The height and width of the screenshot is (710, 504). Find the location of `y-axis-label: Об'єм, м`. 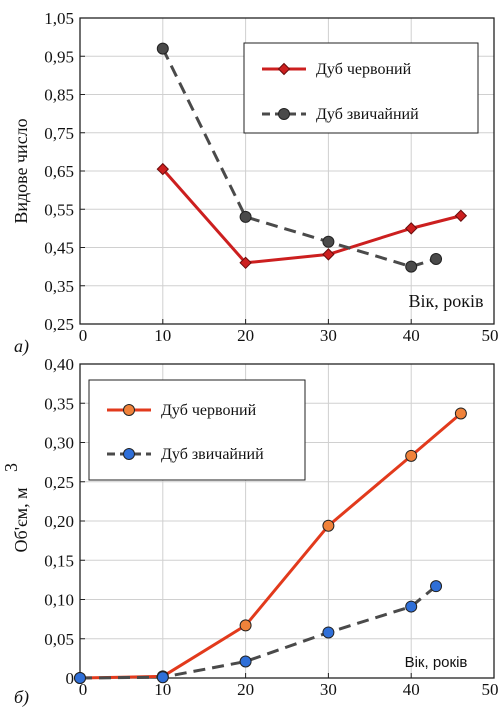

y-axis-label: Об'єм, м is located at coordinates (21, 520).